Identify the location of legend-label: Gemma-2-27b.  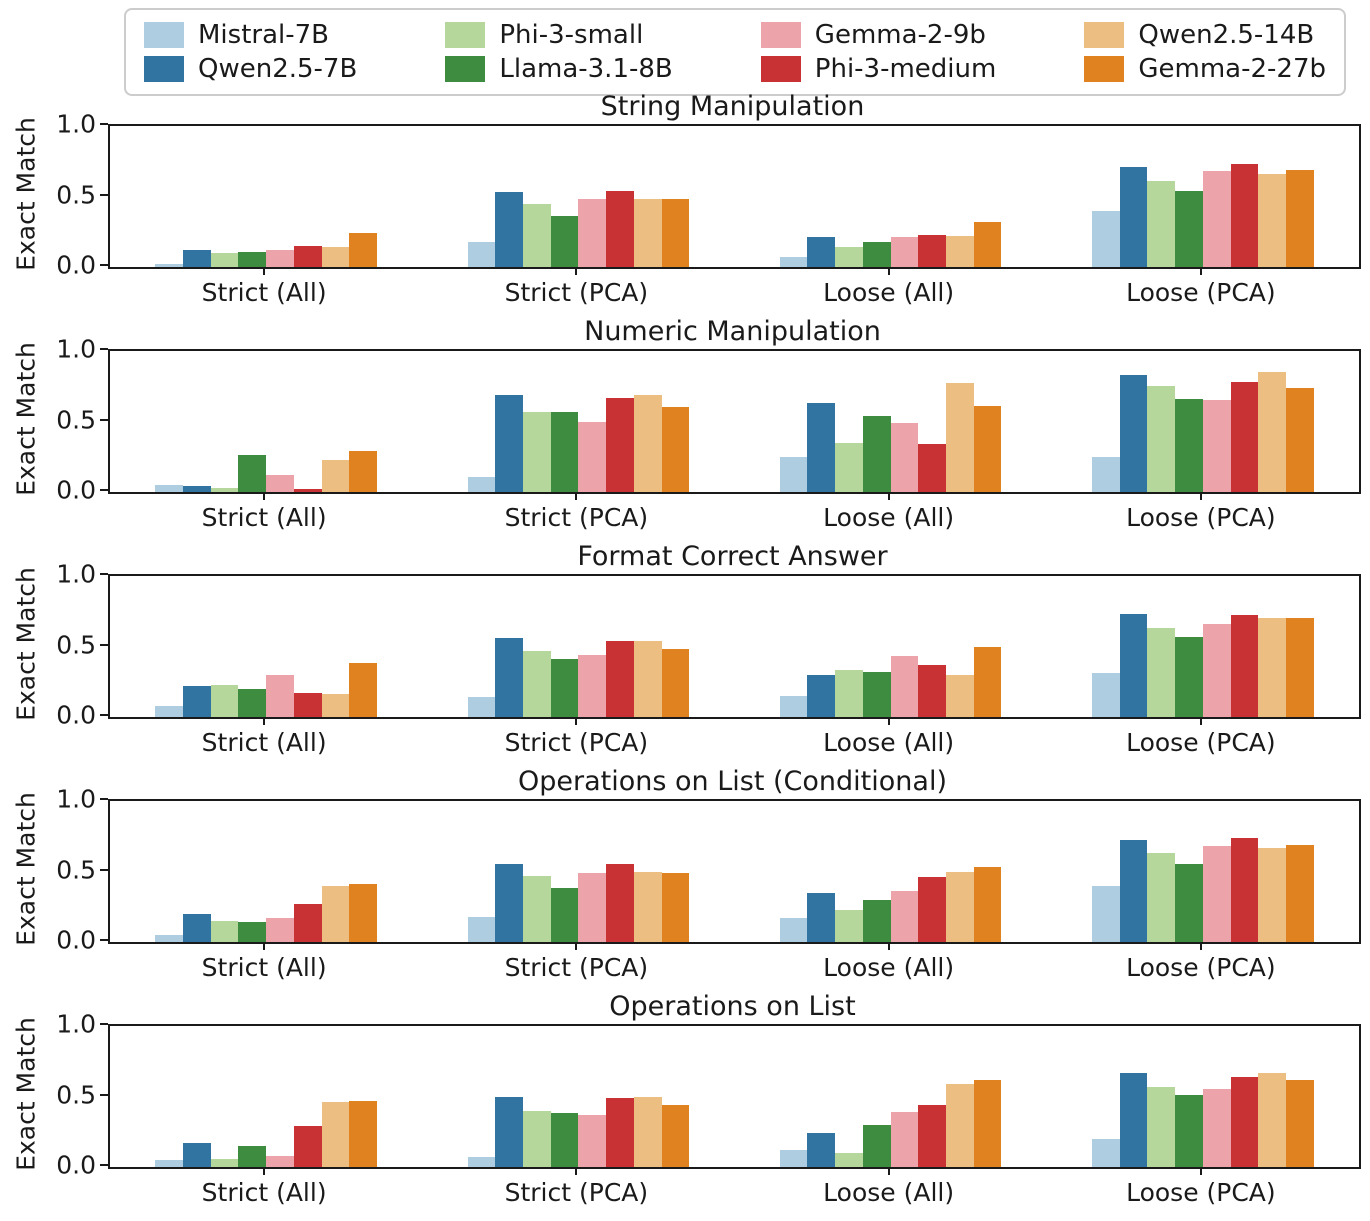
(1232, 69).